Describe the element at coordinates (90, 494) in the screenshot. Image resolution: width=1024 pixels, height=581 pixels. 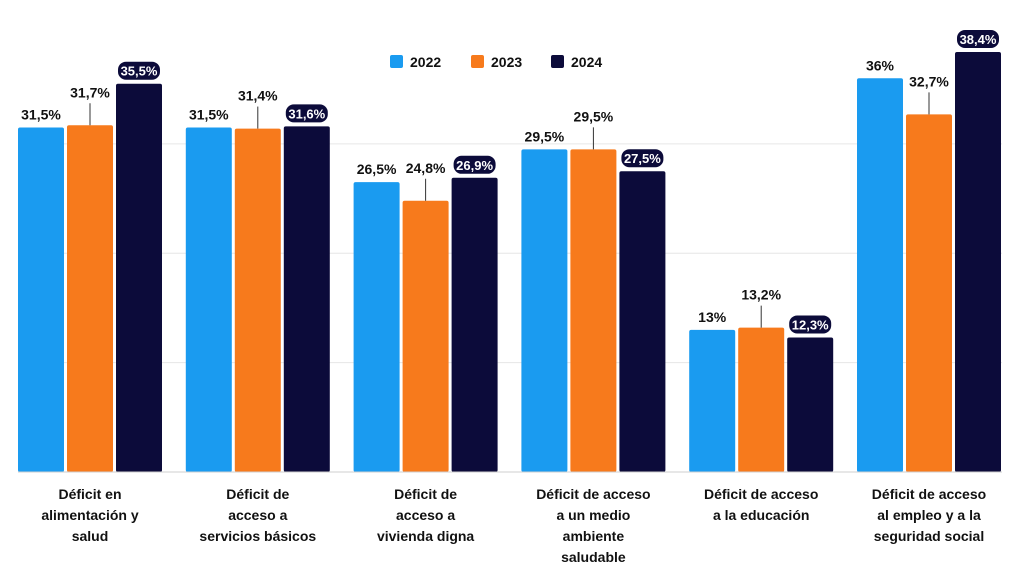
I see `x-tick-label-line: Déficit en` at that location.